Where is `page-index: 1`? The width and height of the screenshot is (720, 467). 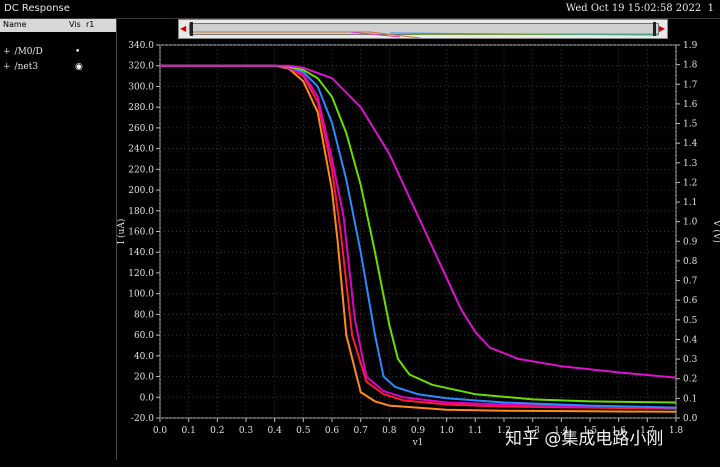 page-index: 1 is located at coordinates (710, 8).